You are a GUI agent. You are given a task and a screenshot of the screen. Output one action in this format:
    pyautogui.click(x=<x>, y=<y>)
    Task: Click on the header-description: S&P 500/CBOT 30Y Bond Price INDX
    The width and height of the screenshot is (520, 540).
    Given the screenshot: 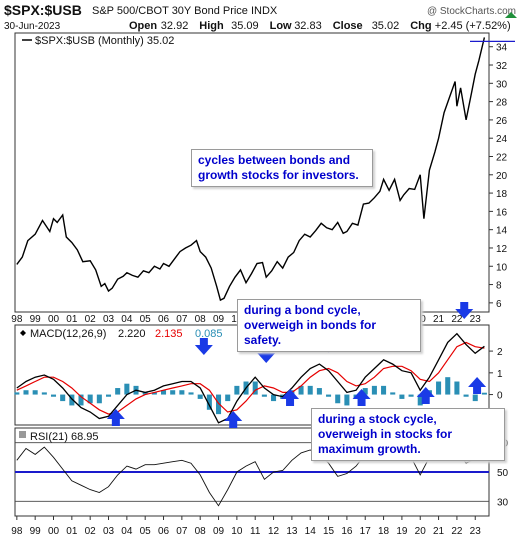 What is the action you would take?
    pyautogui.click(x=185, y=11)
    